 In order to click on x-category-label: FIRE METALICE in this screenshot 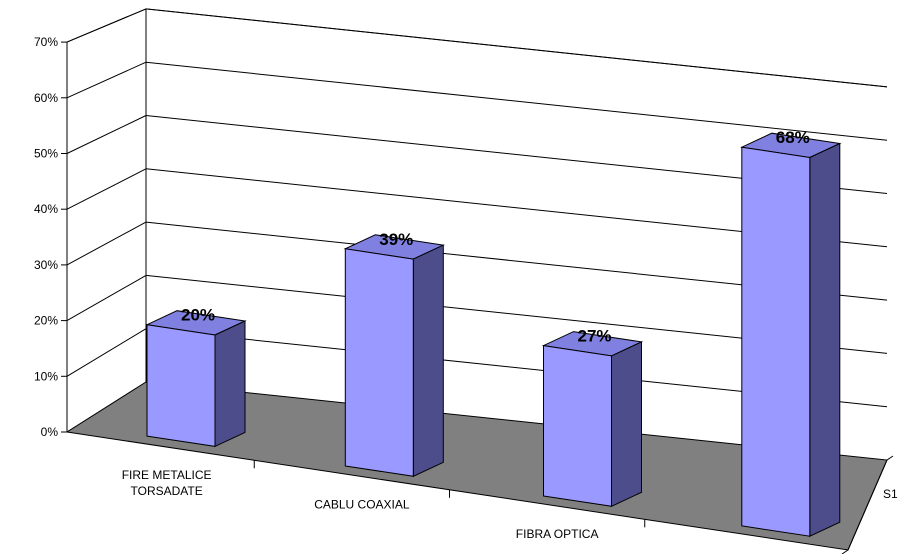, I will do `click(167, 475)`.